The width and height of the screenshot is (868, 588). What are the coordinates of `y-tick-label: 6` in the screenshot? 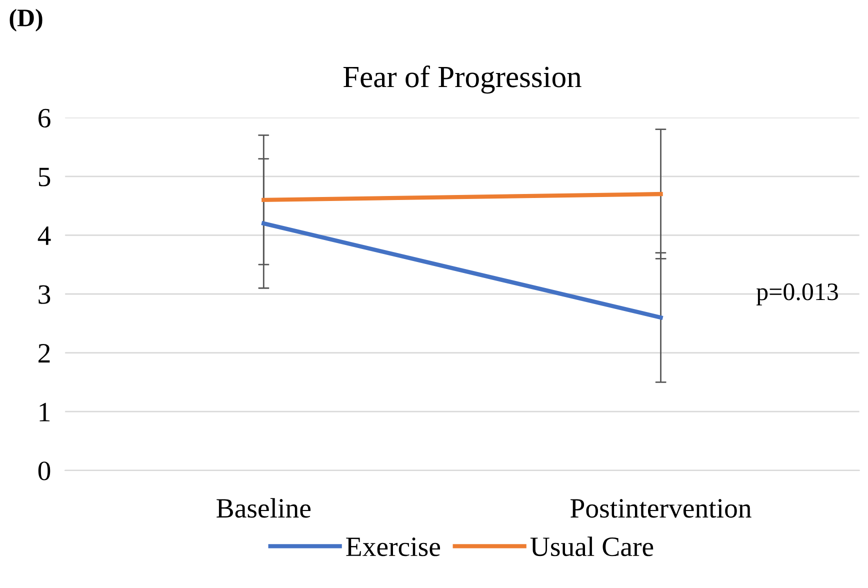 It's located at (44, 118).